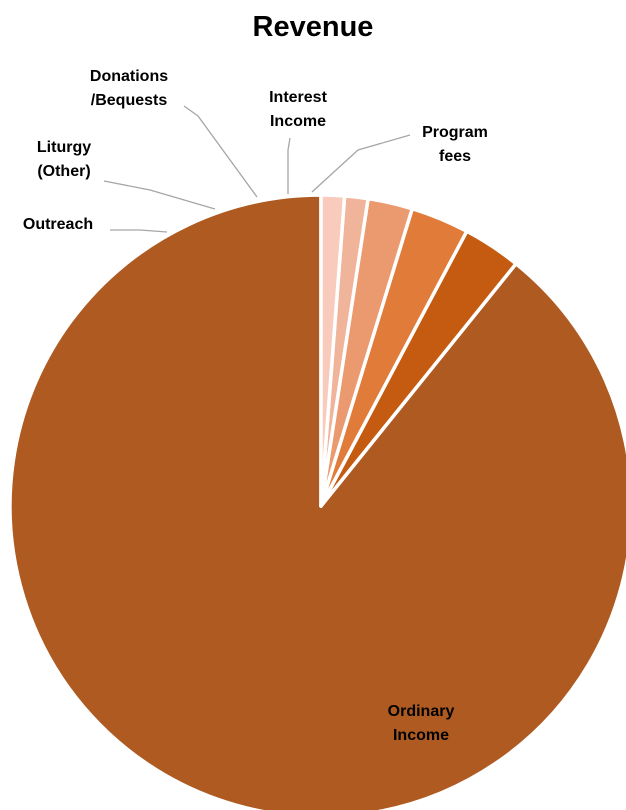  Describe the element at coordinates (333, 350) in the screenshot. I see `pie-slice-program-fees` at that location.